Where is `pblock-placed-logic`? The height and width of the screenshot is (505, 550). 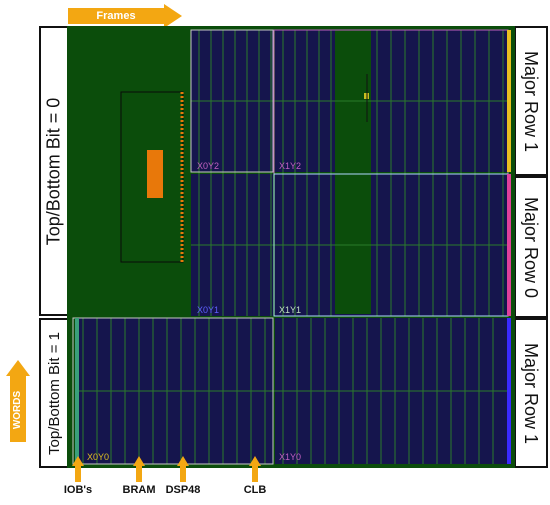 pblock-placed-logic is located at coordinates (155, 174).